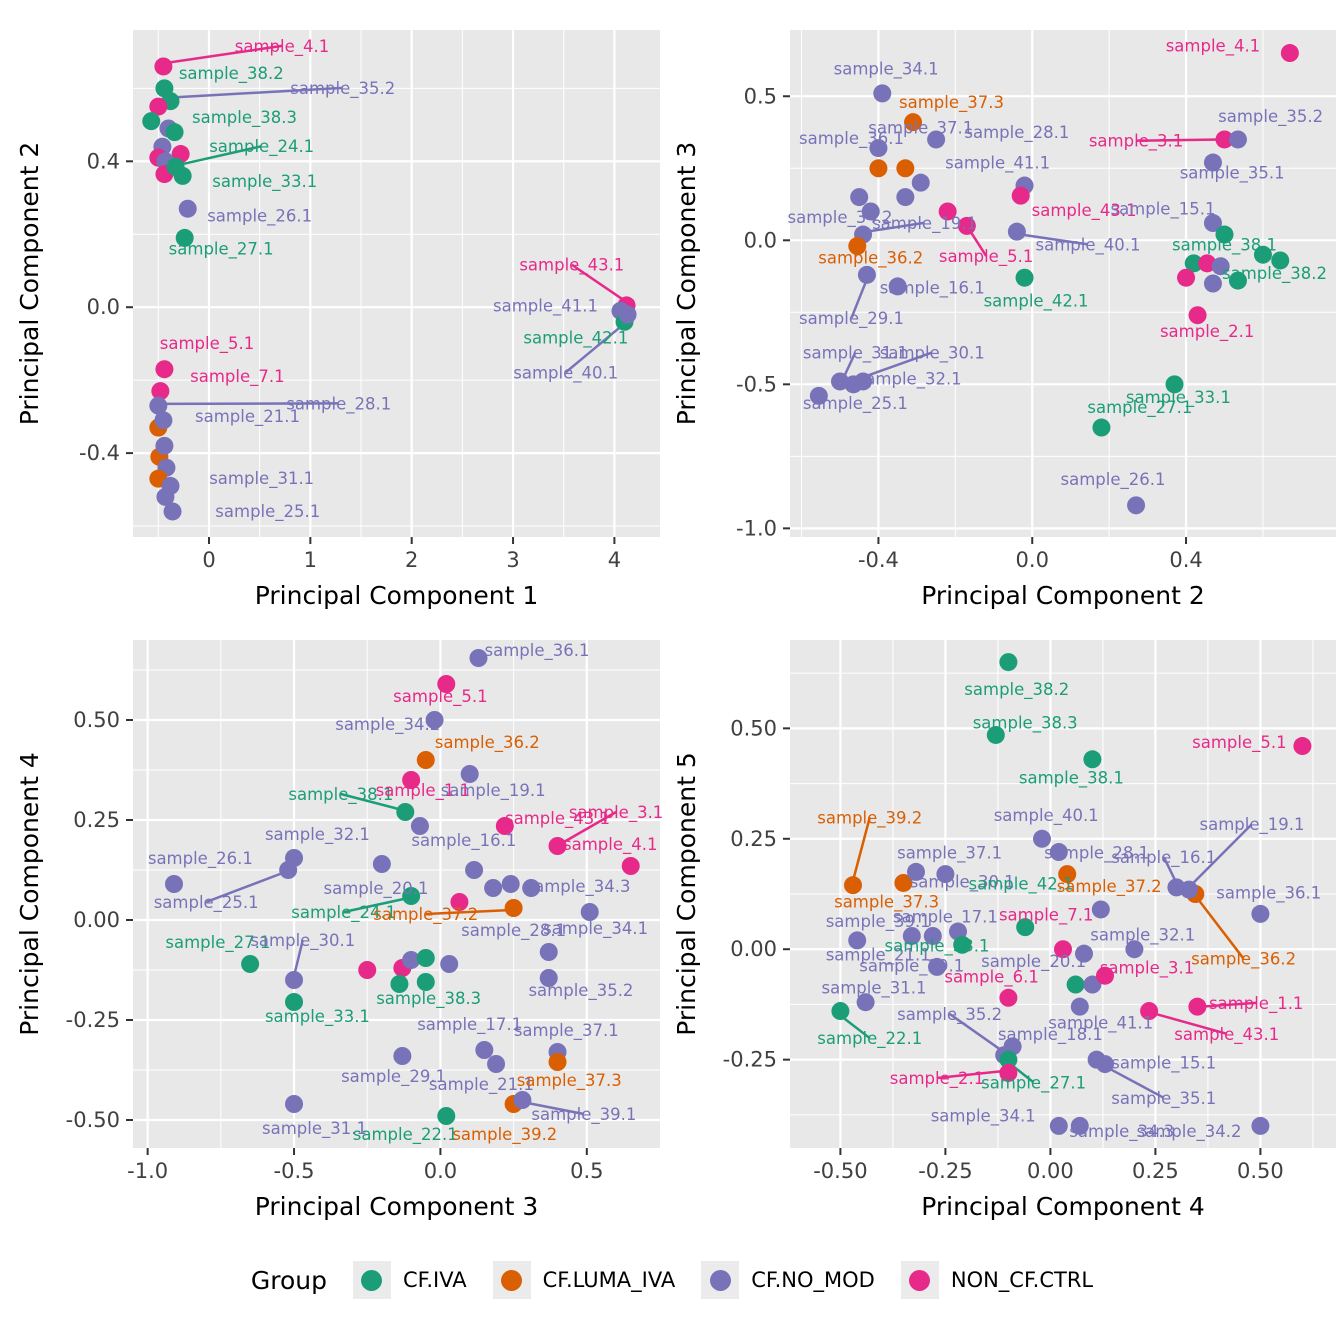 The width and height of the screenshot is (1344, 1344). Describe the element at coordinates (1136, 142) in the screenshot. I see `sample-label: sample_3.1` at that location.